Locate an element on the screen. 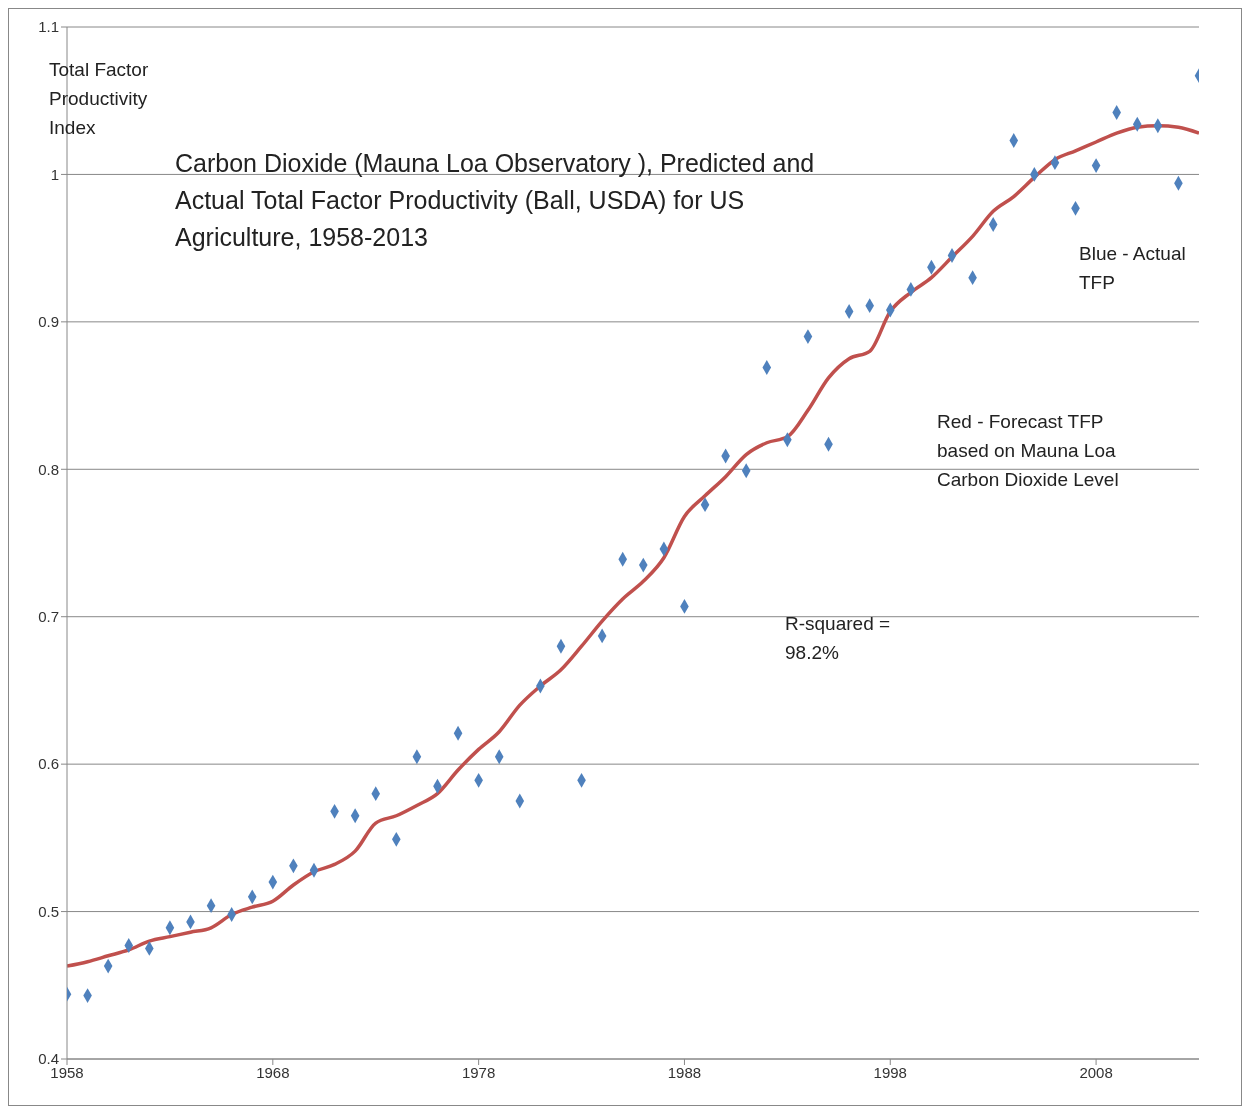 Image resolution: width=1250 pixels, height=1114 pixels. y-tick-label: 1.1 is located at coordinates (48, 27).